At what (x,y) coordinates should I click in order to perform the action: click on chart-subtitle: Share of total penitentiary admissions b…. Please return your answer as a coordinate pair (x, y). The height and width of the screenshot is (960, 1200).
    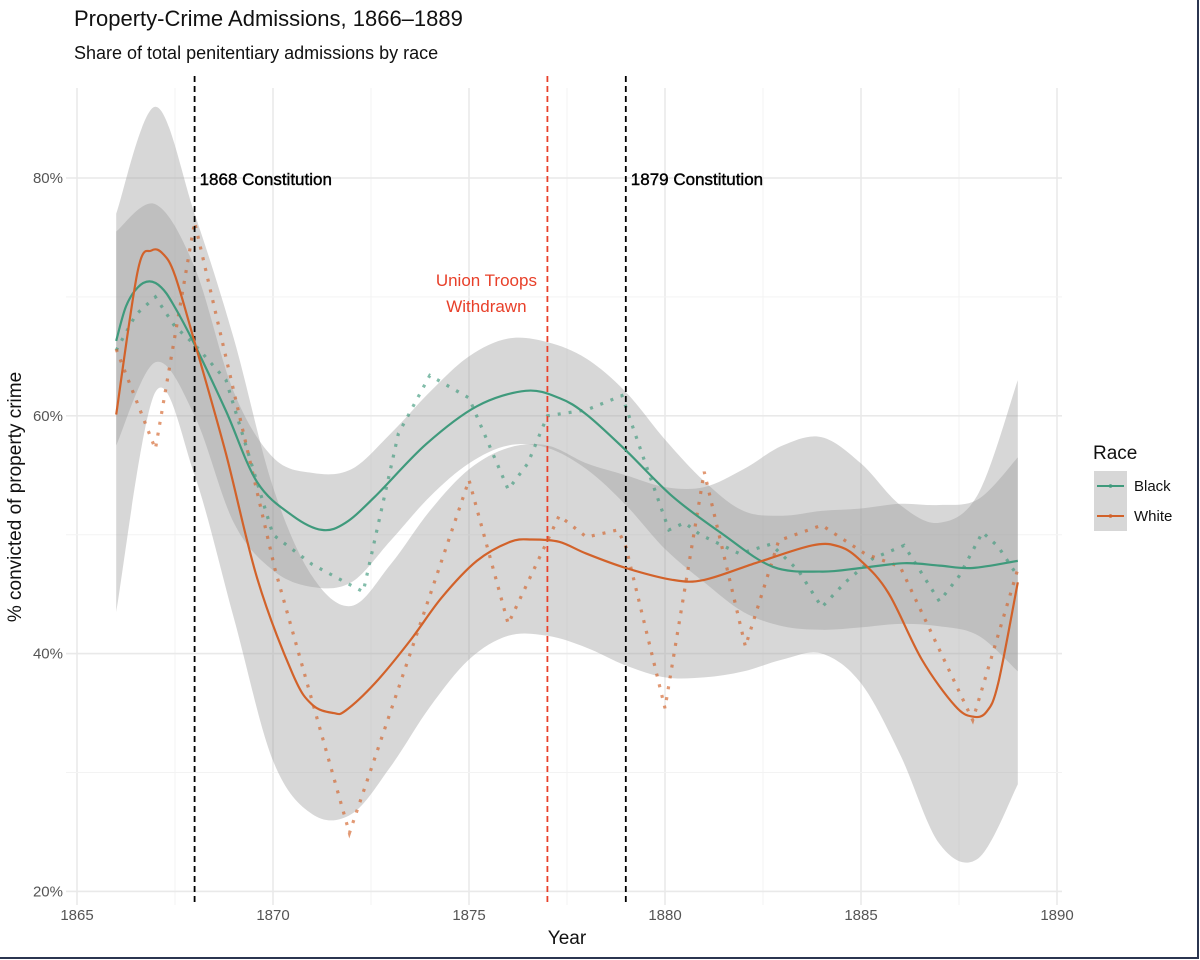
    Looking at the image, I should click on (256, 53).